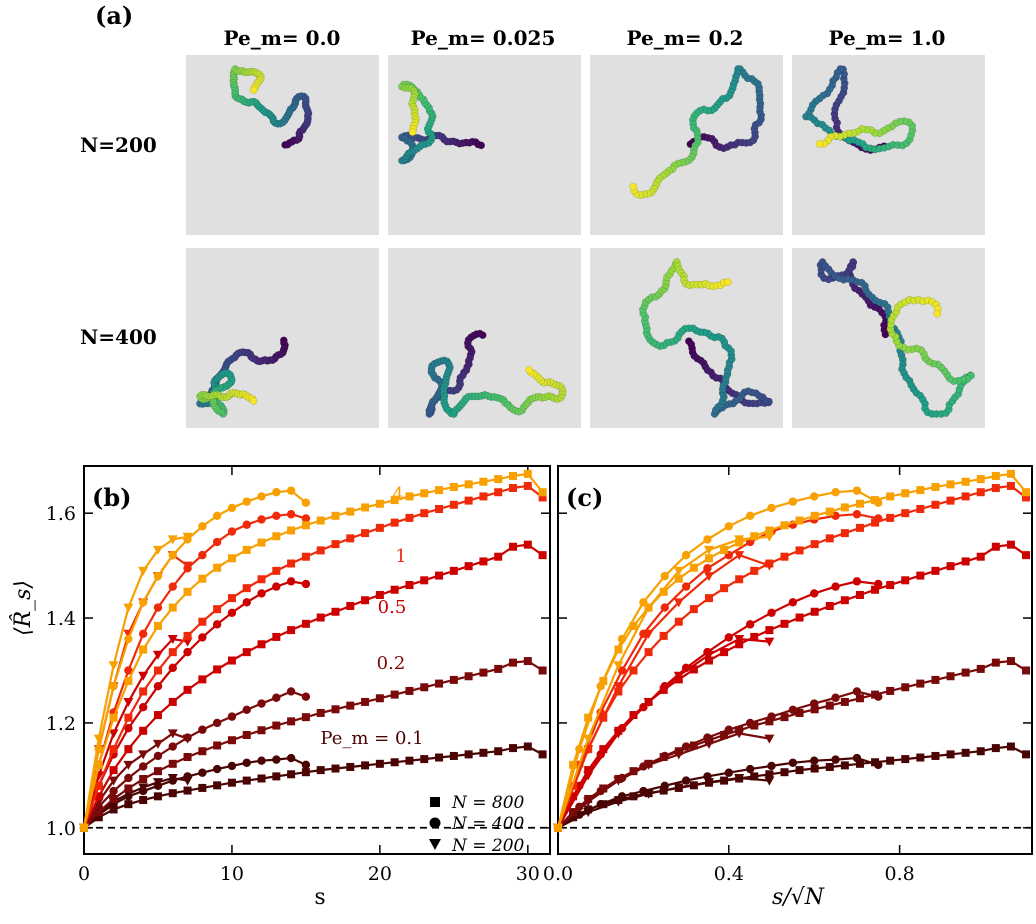 The width and height of the screenshot is (1036, 924). What do you see at coordinates (488, 824) in the screenshot?
I see `legend-label-400: N = 400` at bounding box center [488, 824].